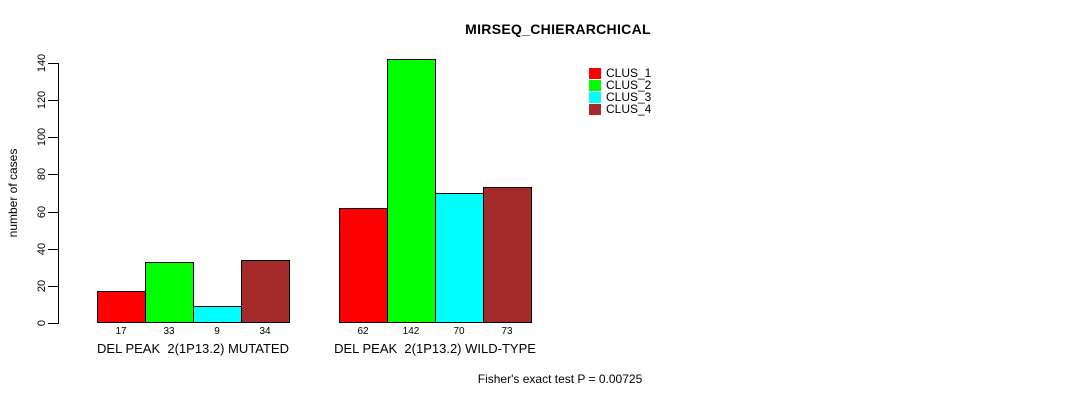 Image resolution: width=1090 pixels, height=400 pixels. I want to click on y-tick-label: 120, so click(42, 100).